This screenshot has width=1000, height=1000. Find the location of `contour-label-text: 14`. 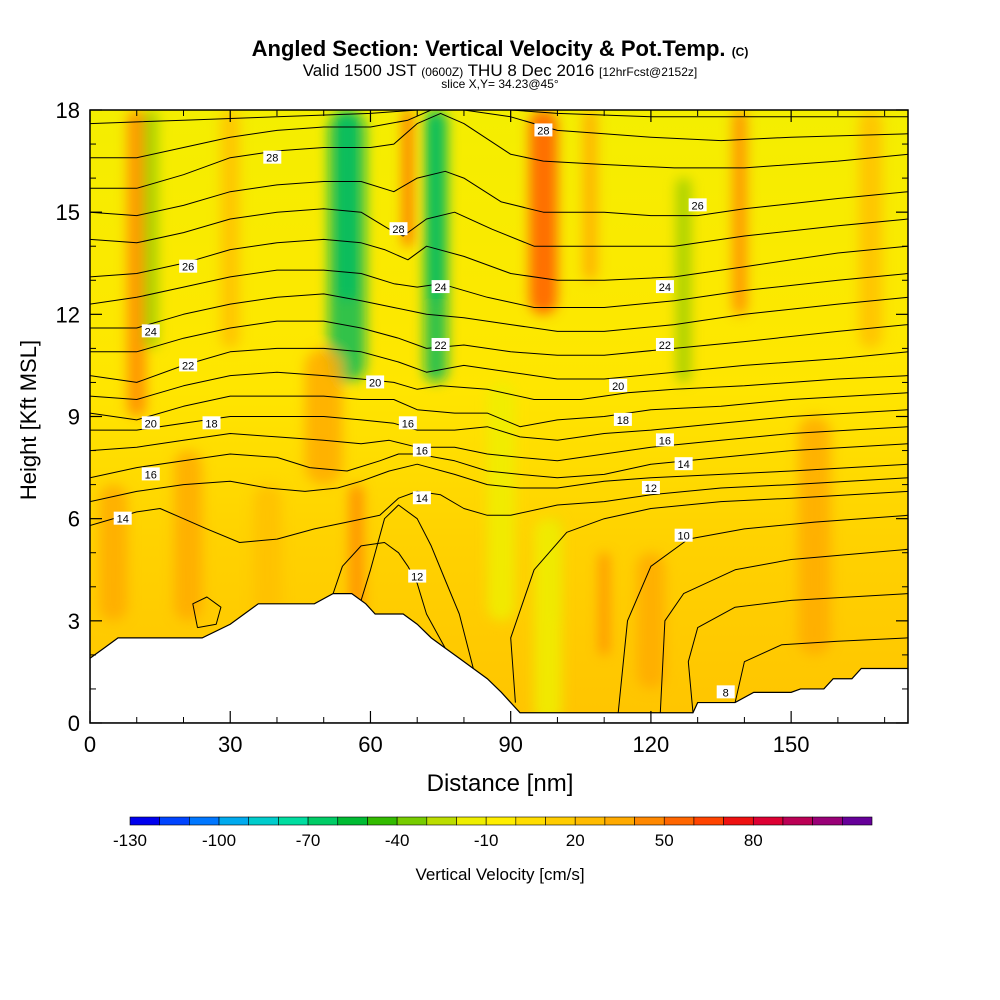

contour-label-text: 14 is located at coordinates (422, 499).